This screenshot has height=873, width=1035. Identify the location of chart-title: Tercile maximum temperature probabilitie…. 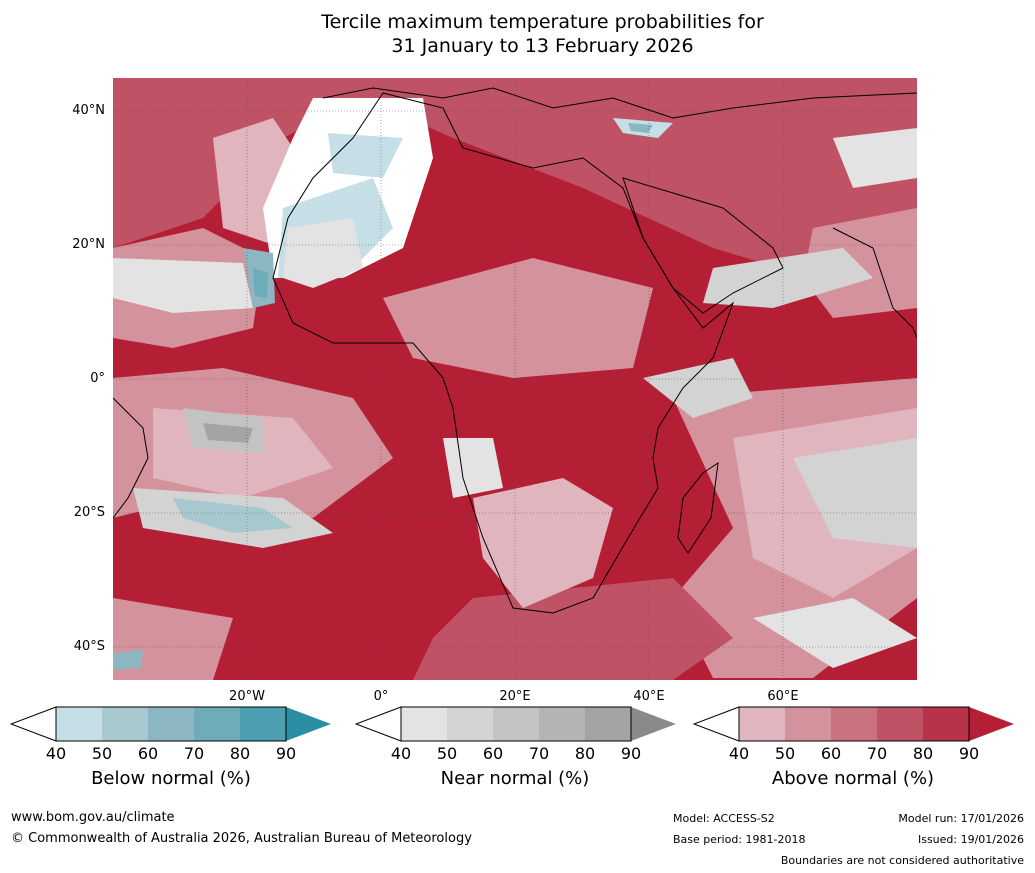
(517, 34).